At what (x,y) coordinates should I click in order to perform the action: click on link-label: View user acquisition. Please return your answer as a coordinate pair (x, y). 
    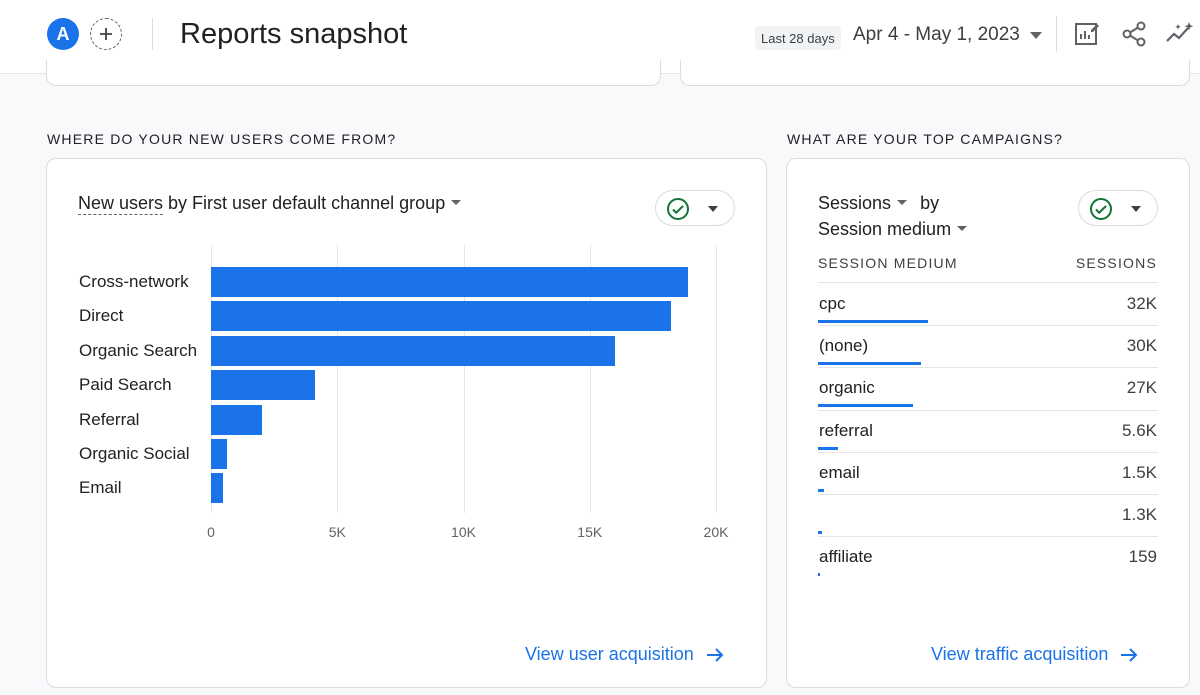
    Looking at the image, I should click on (609, 654).